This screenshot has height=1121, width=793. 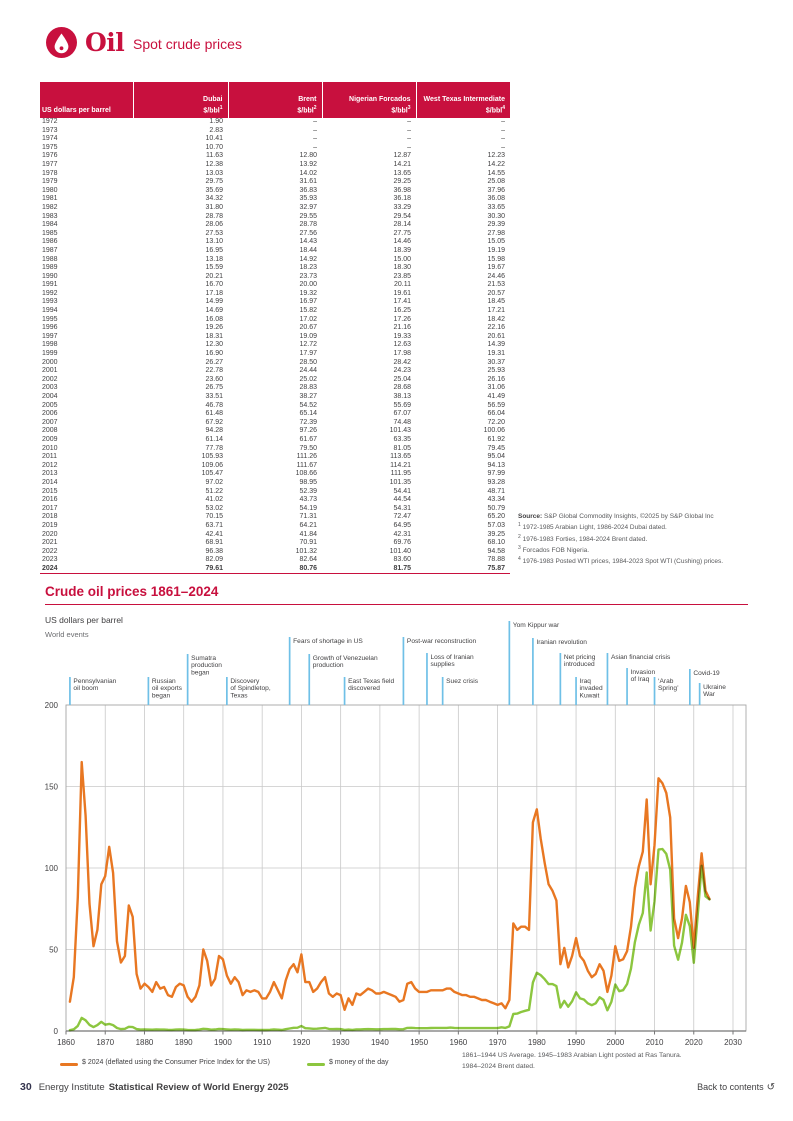 I want to click on svg-text: 1940, so click(x=380, y=1042).